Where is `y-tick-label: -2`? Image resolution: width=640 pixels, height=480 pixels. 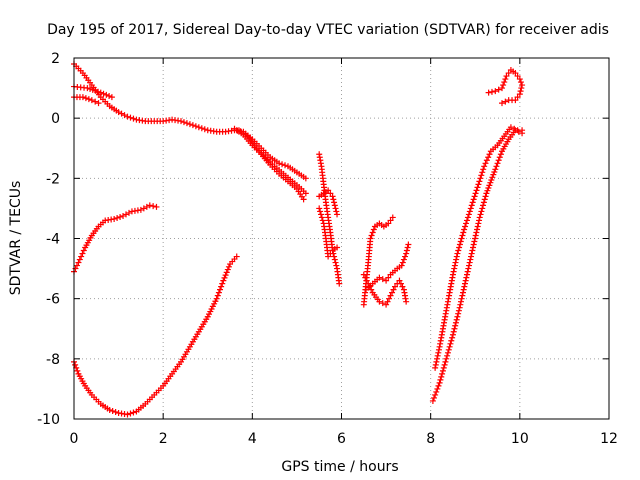 y-tick-label: -2 is located at coordinates (53, 179).